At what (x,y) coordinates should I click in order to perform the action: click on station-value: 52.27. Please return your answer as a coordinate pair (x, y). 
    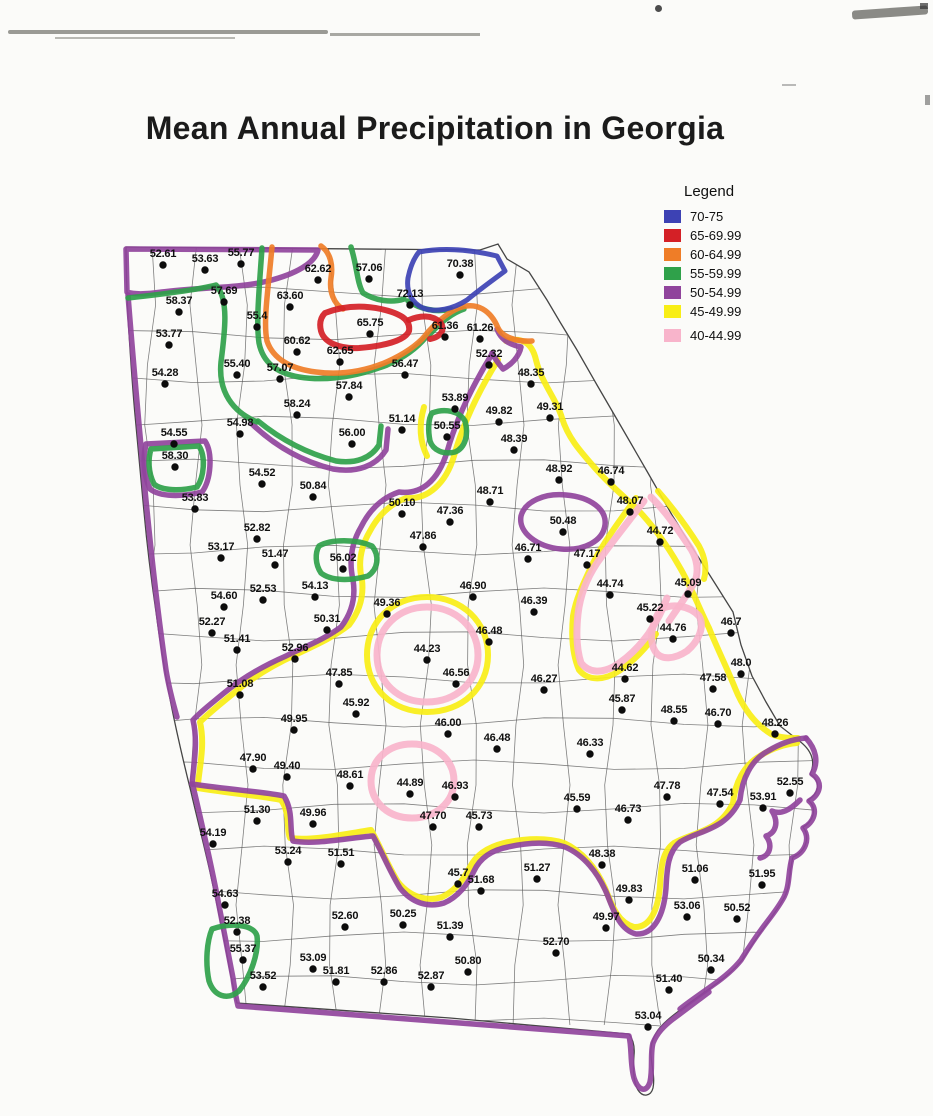
    Looking at the image, I should click on (212, 622).